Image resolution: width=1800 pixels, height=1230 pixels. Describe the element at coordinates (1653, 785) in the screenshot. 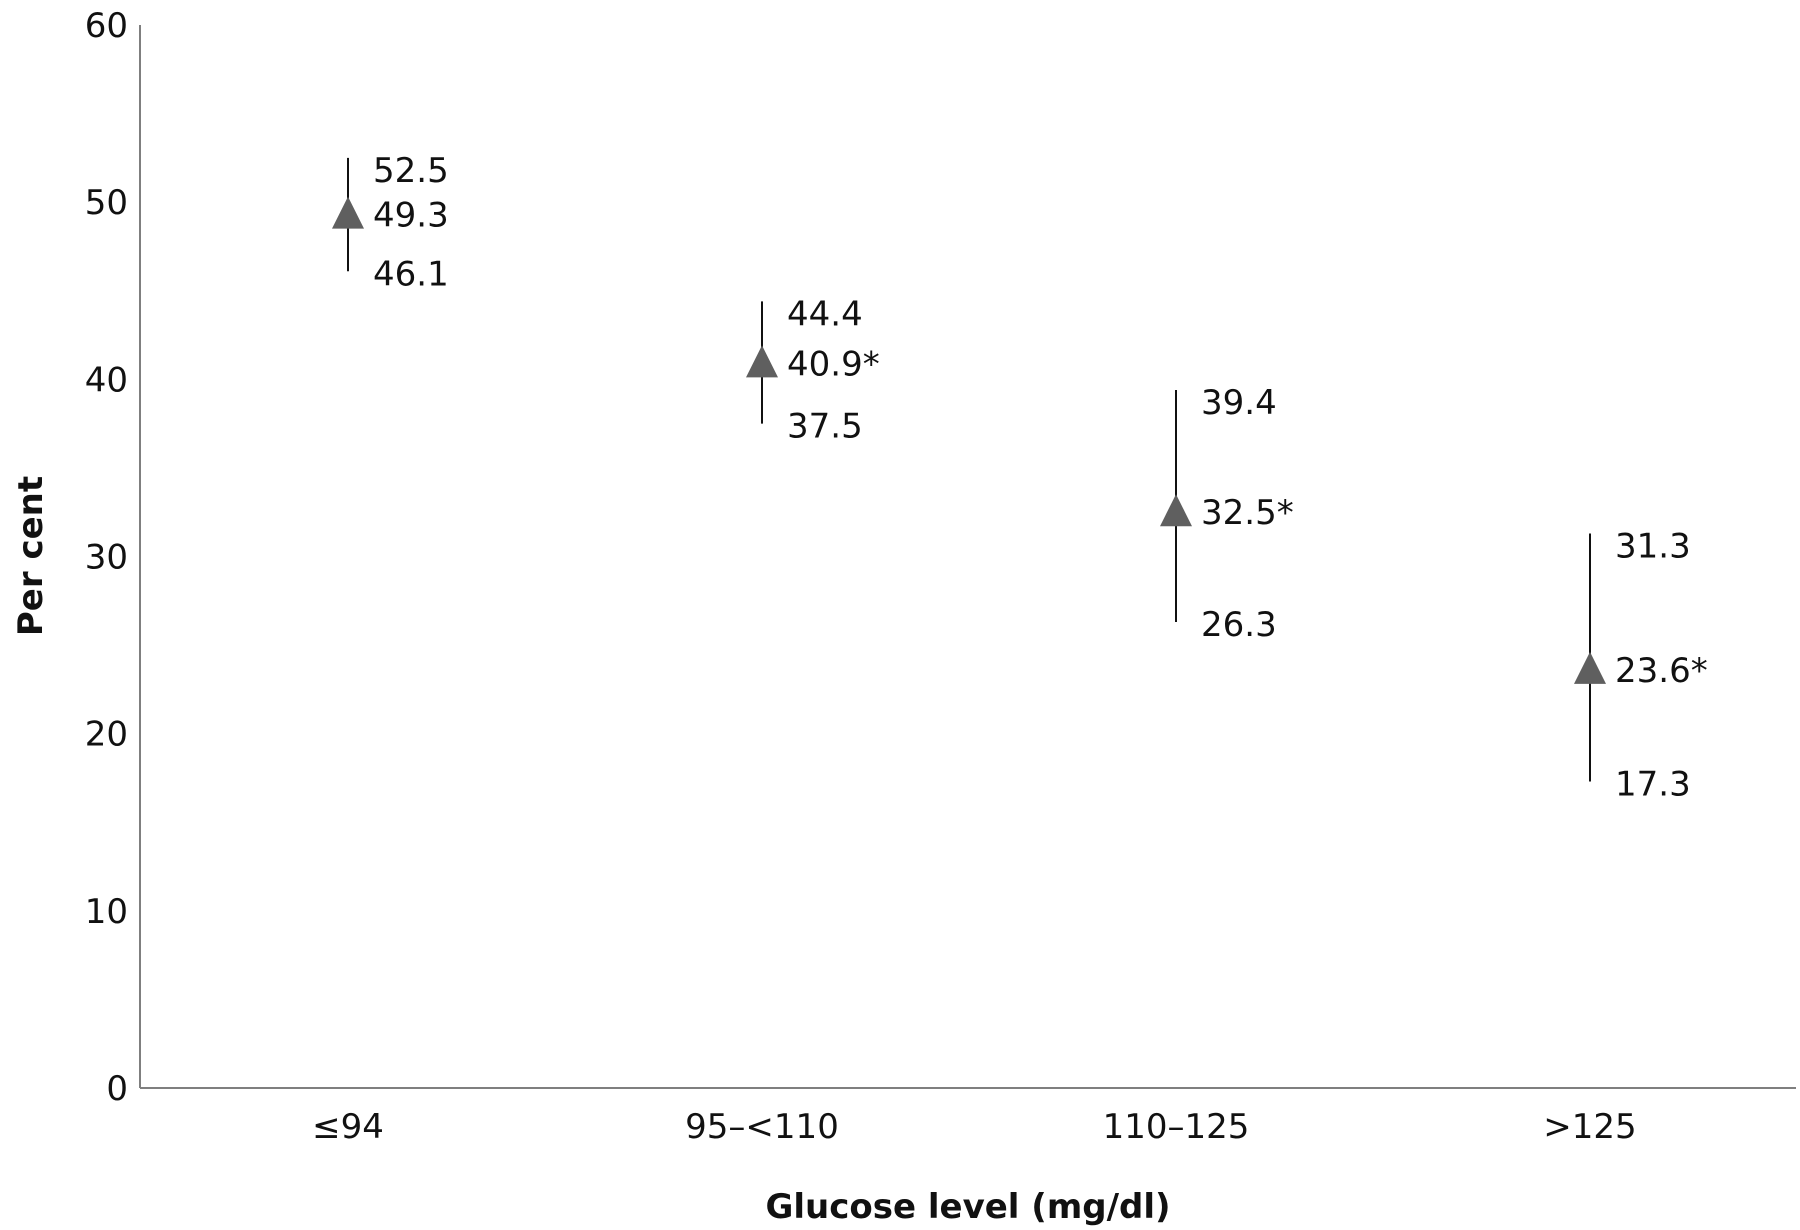

I see `lower-ci-label: 17.3` at that location.